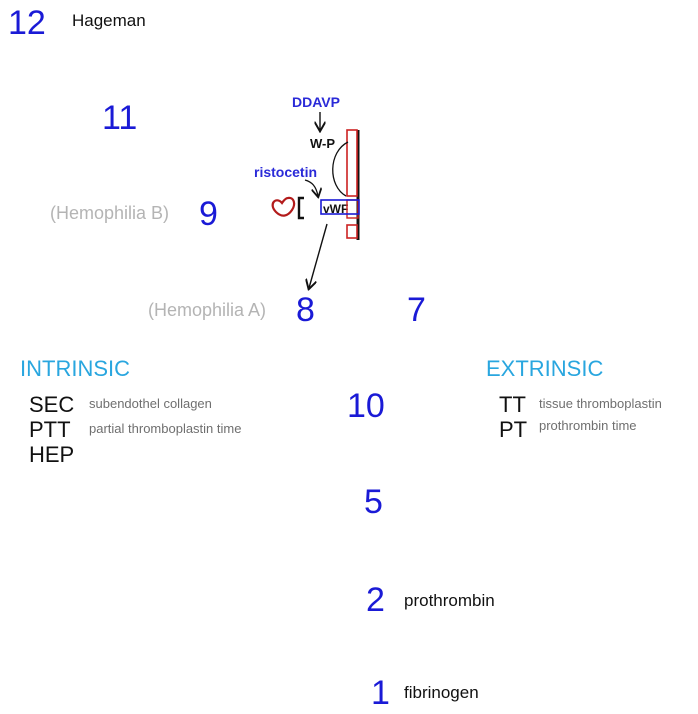 This screenshot has width=698, height=714. What do you see at coordinates (512, 404) in the screenshot?
I see `extrinsic-abbr-tt: TT` at bounding box center [512, 404].